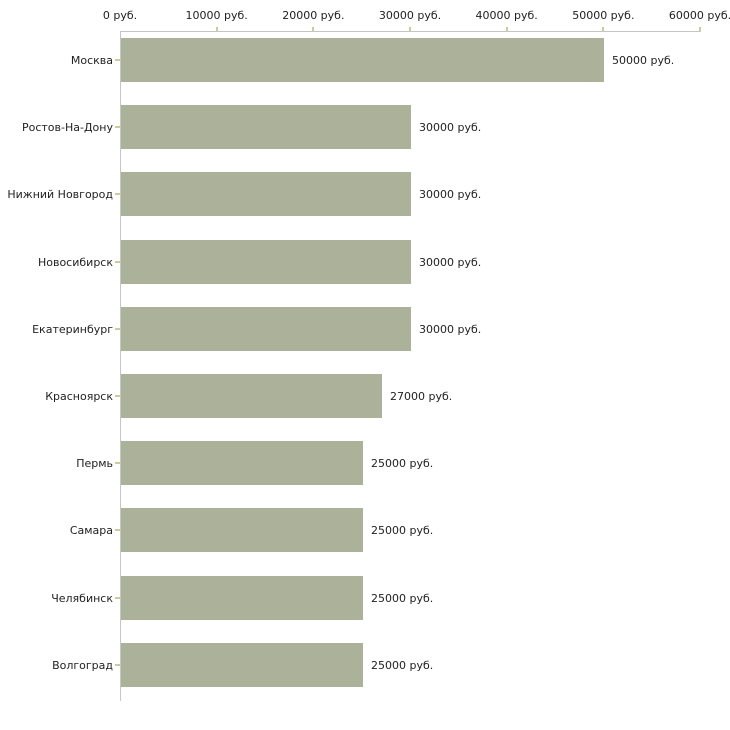  Describe the element at coordinates (72, 329) in the screenshot. I see `category-label: Екатеринбург` at that location.